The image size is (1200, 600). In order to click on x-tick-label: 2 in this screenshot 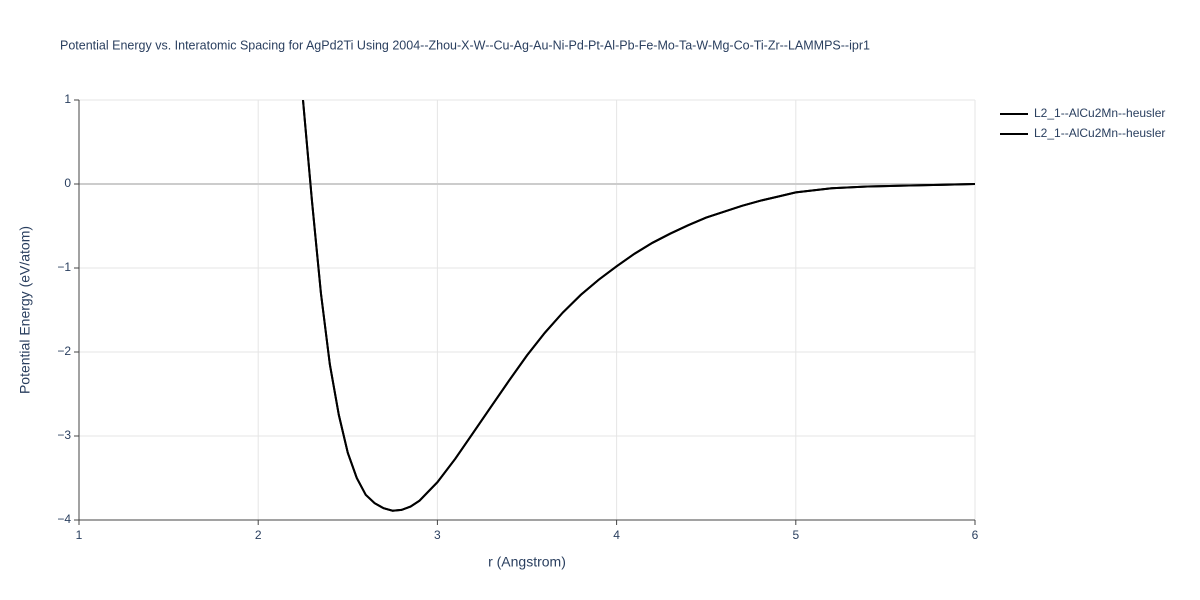, I will do `click(258, 535)`.